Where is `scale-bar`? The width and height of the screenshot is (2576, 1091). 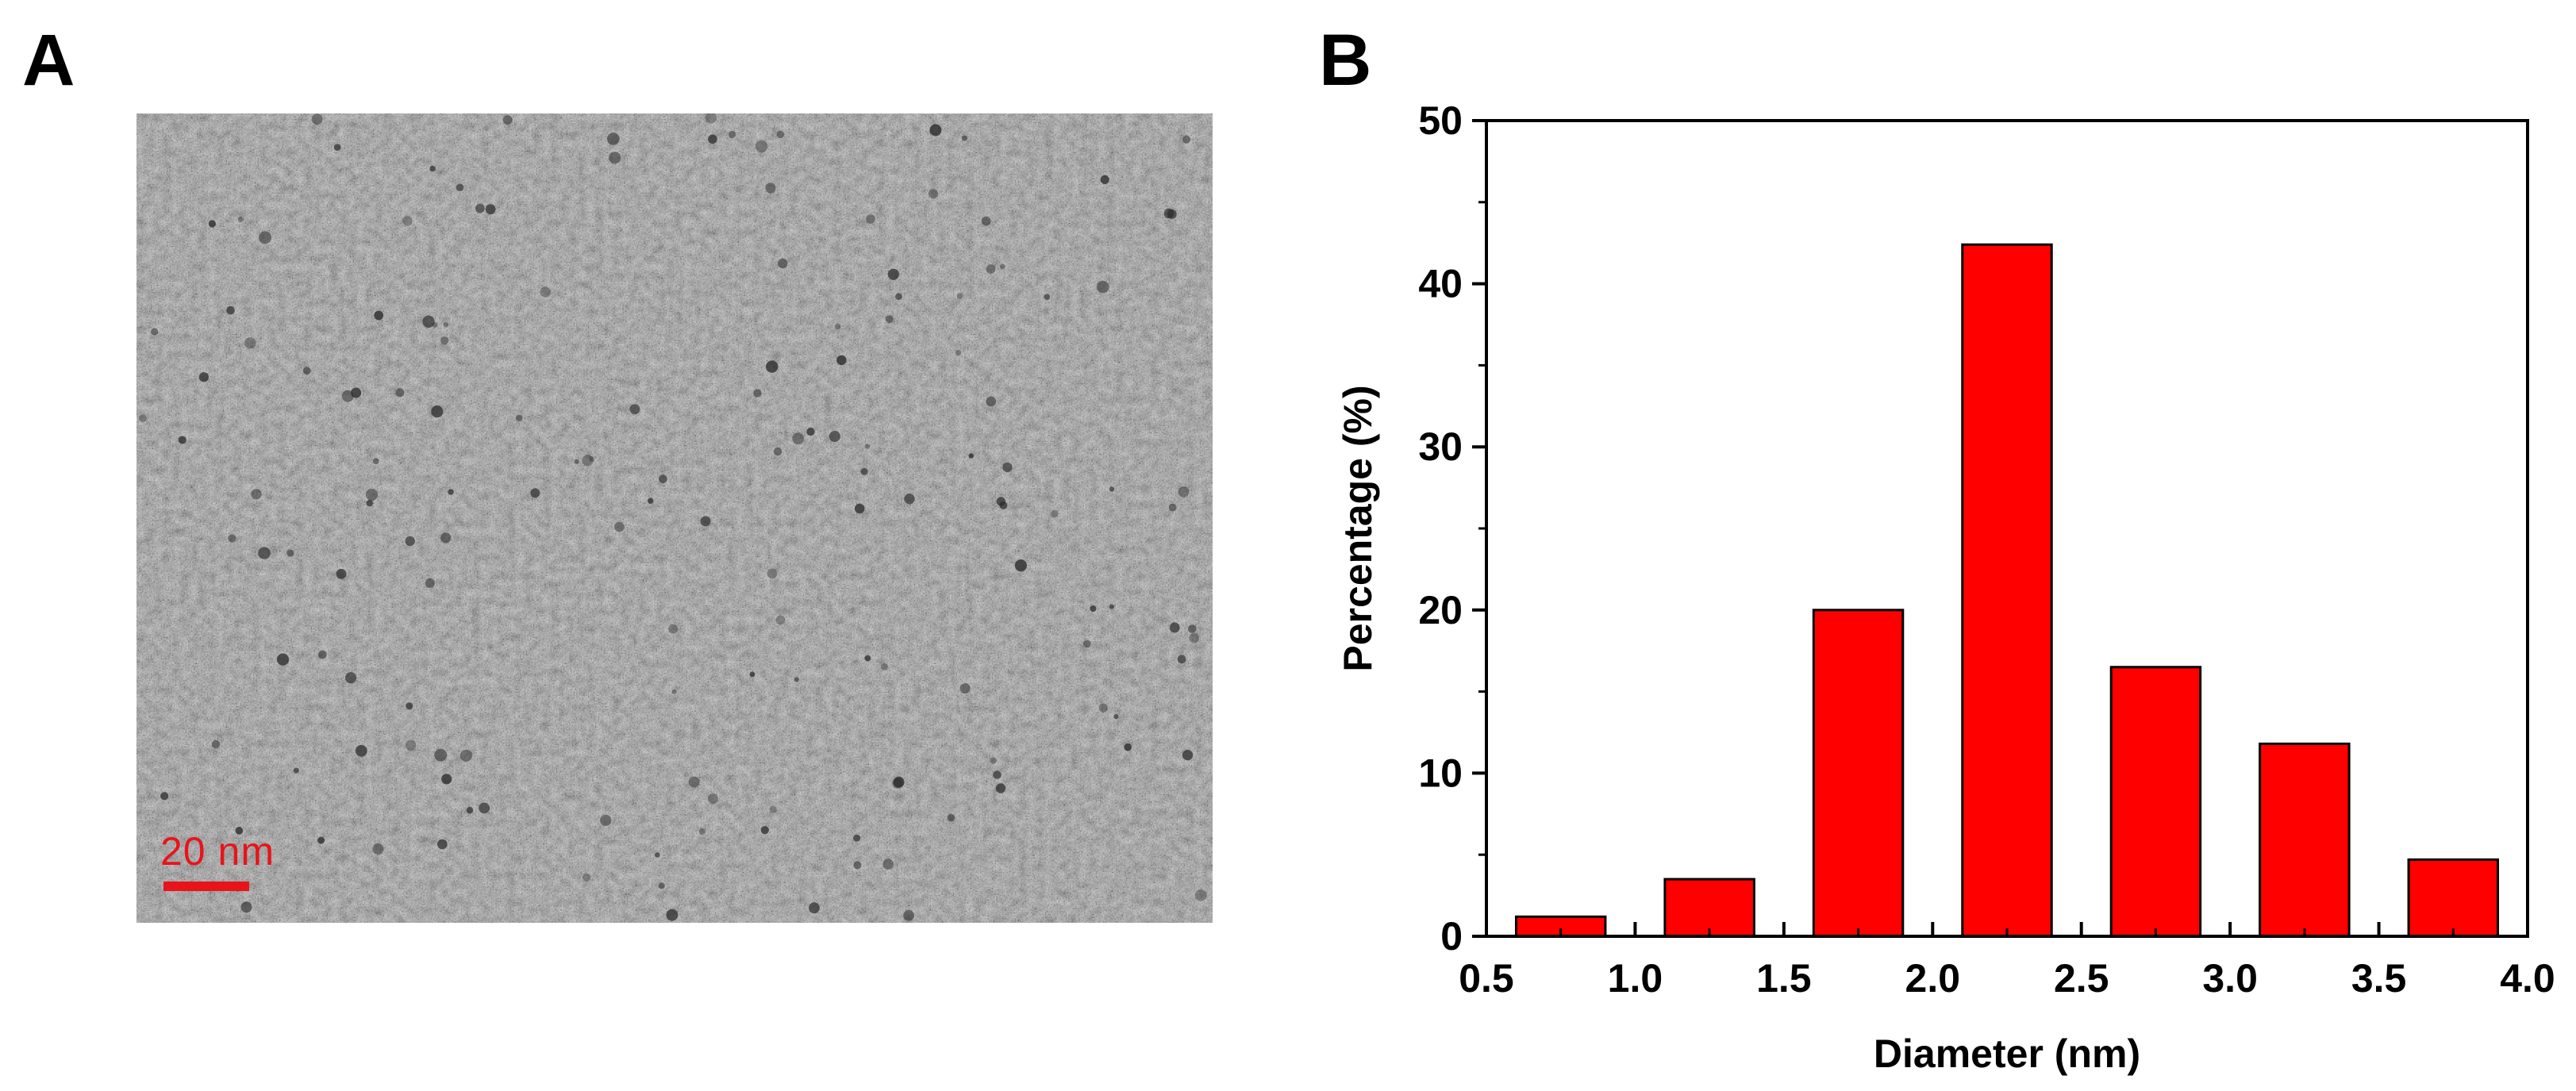 scale-bar is located at coordinates (206, 886).